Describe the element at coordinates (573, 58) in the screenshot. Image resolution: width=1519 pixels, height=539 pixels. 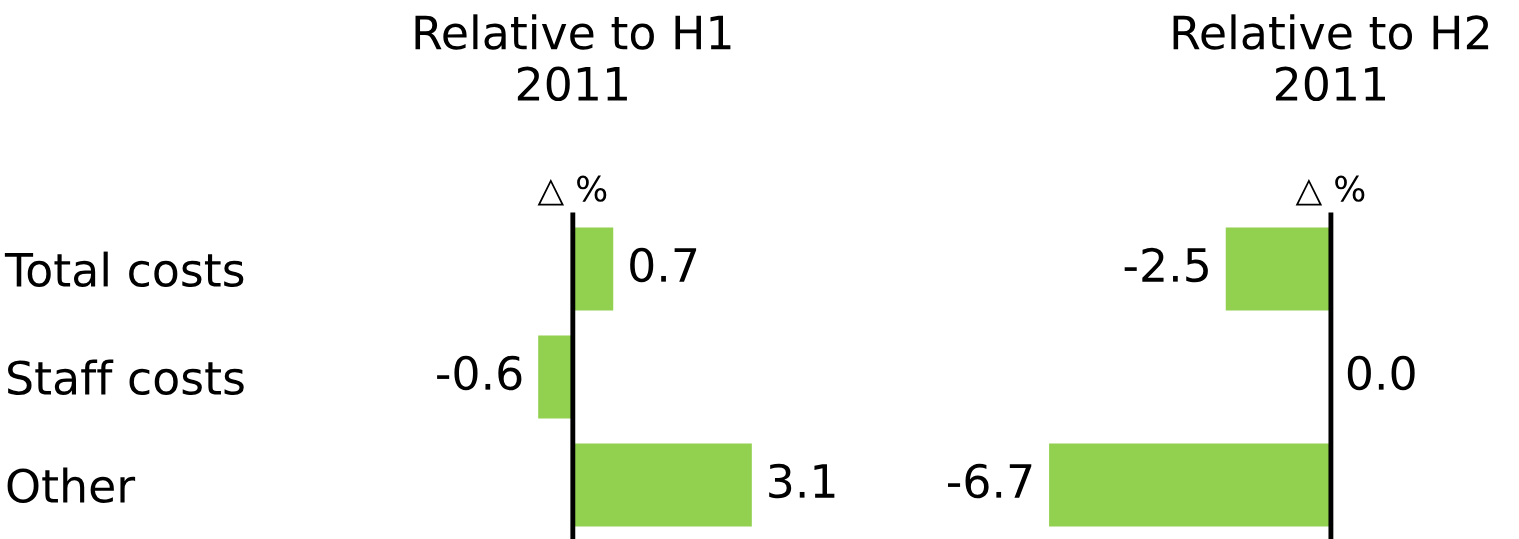
I see `chart-title: Relative to H1 2011` at that location.